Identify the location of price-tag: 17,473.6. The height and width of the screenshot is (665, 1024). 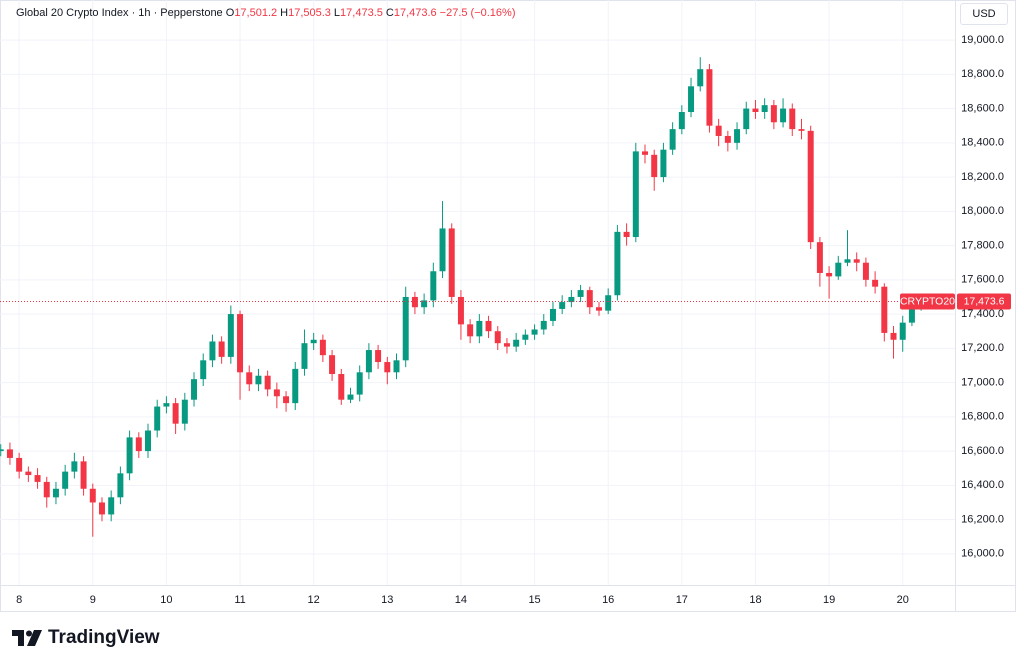
(984, 301).